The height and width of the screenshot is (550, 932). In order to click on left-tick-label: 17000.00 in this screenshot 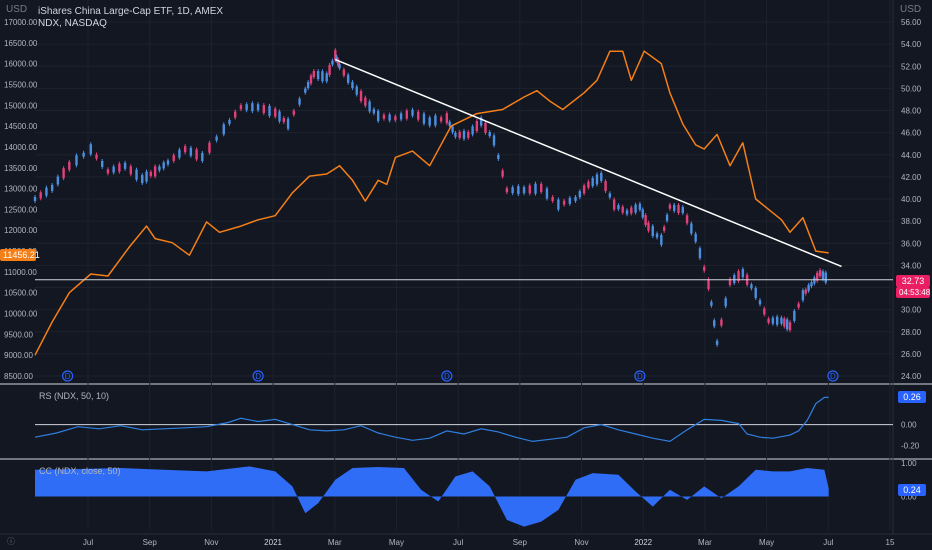, I will do `click(21, 22)`.